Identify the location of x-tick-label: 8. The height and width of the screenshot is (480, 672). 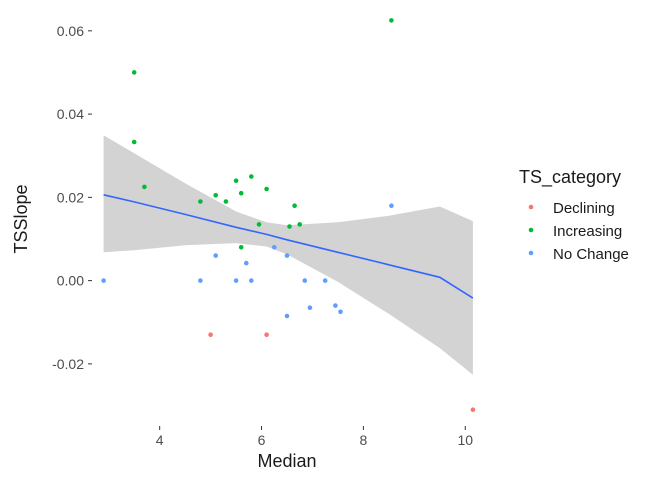
(364, 440).